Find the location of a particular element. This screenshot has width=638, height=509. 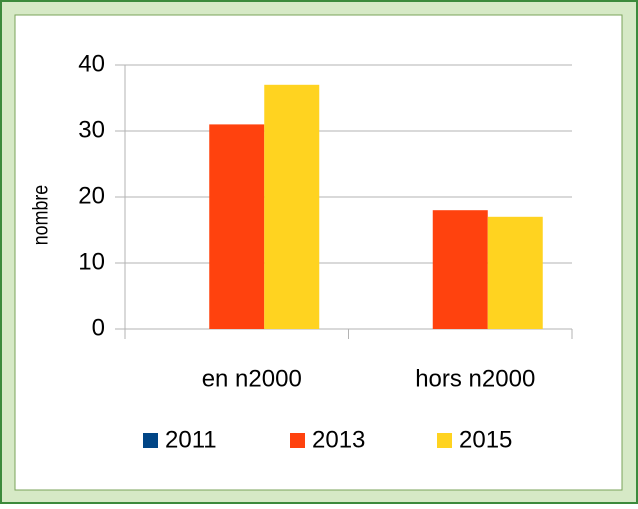

x-tick-label: en n2000 is located at coordinates (252, 378).